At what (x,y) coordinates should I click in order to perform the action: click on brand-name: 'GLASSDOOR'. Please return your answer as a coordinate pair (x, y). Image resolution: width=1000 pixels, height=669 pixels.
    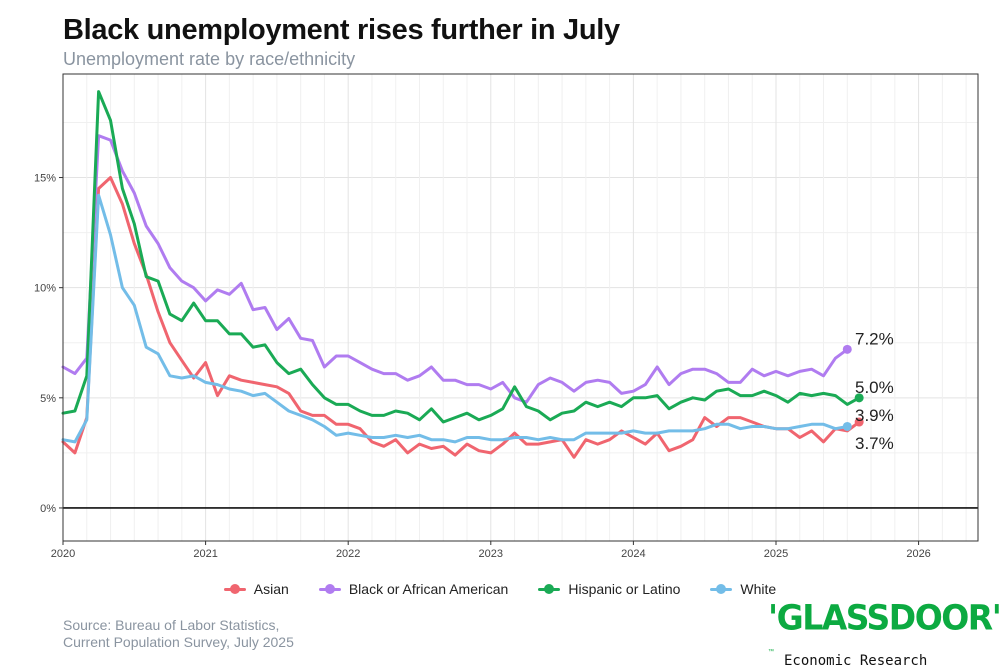
    Looking at the image, I should click on (884, 617).